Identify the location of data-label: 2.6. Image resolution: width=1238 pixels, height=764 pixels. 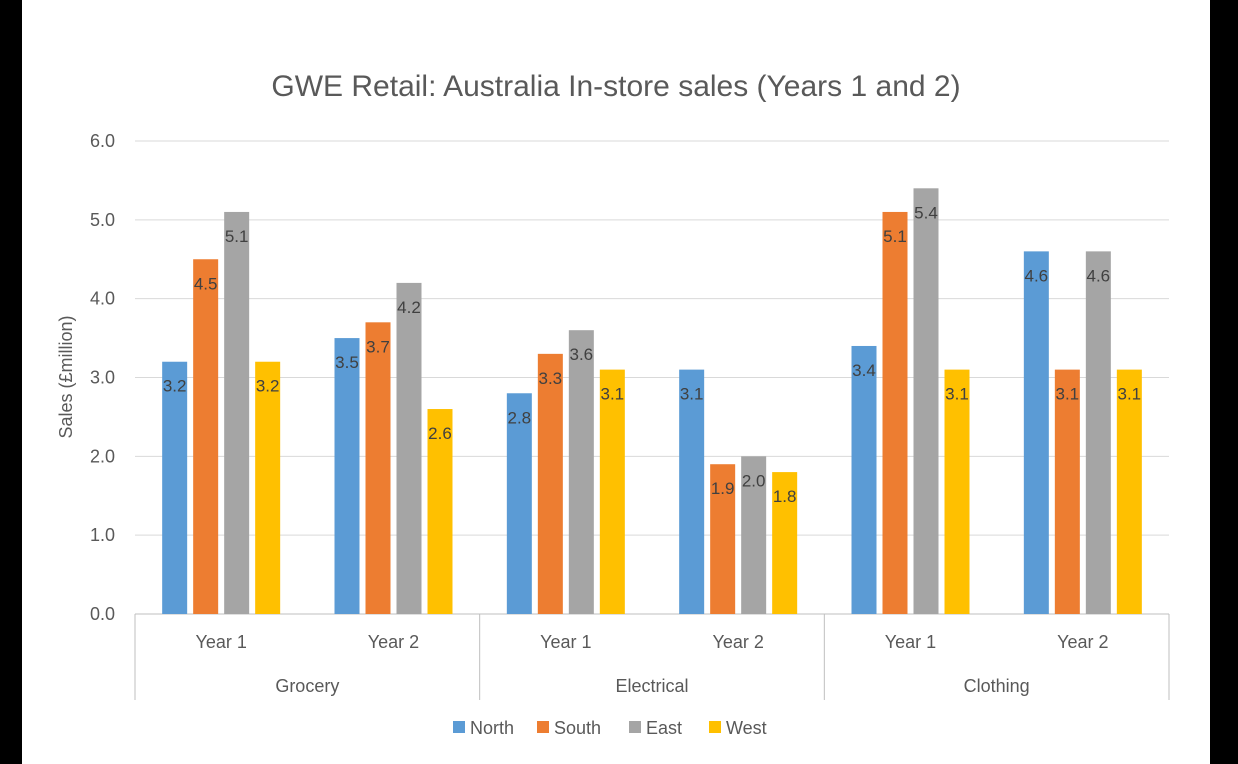
(440, 433).